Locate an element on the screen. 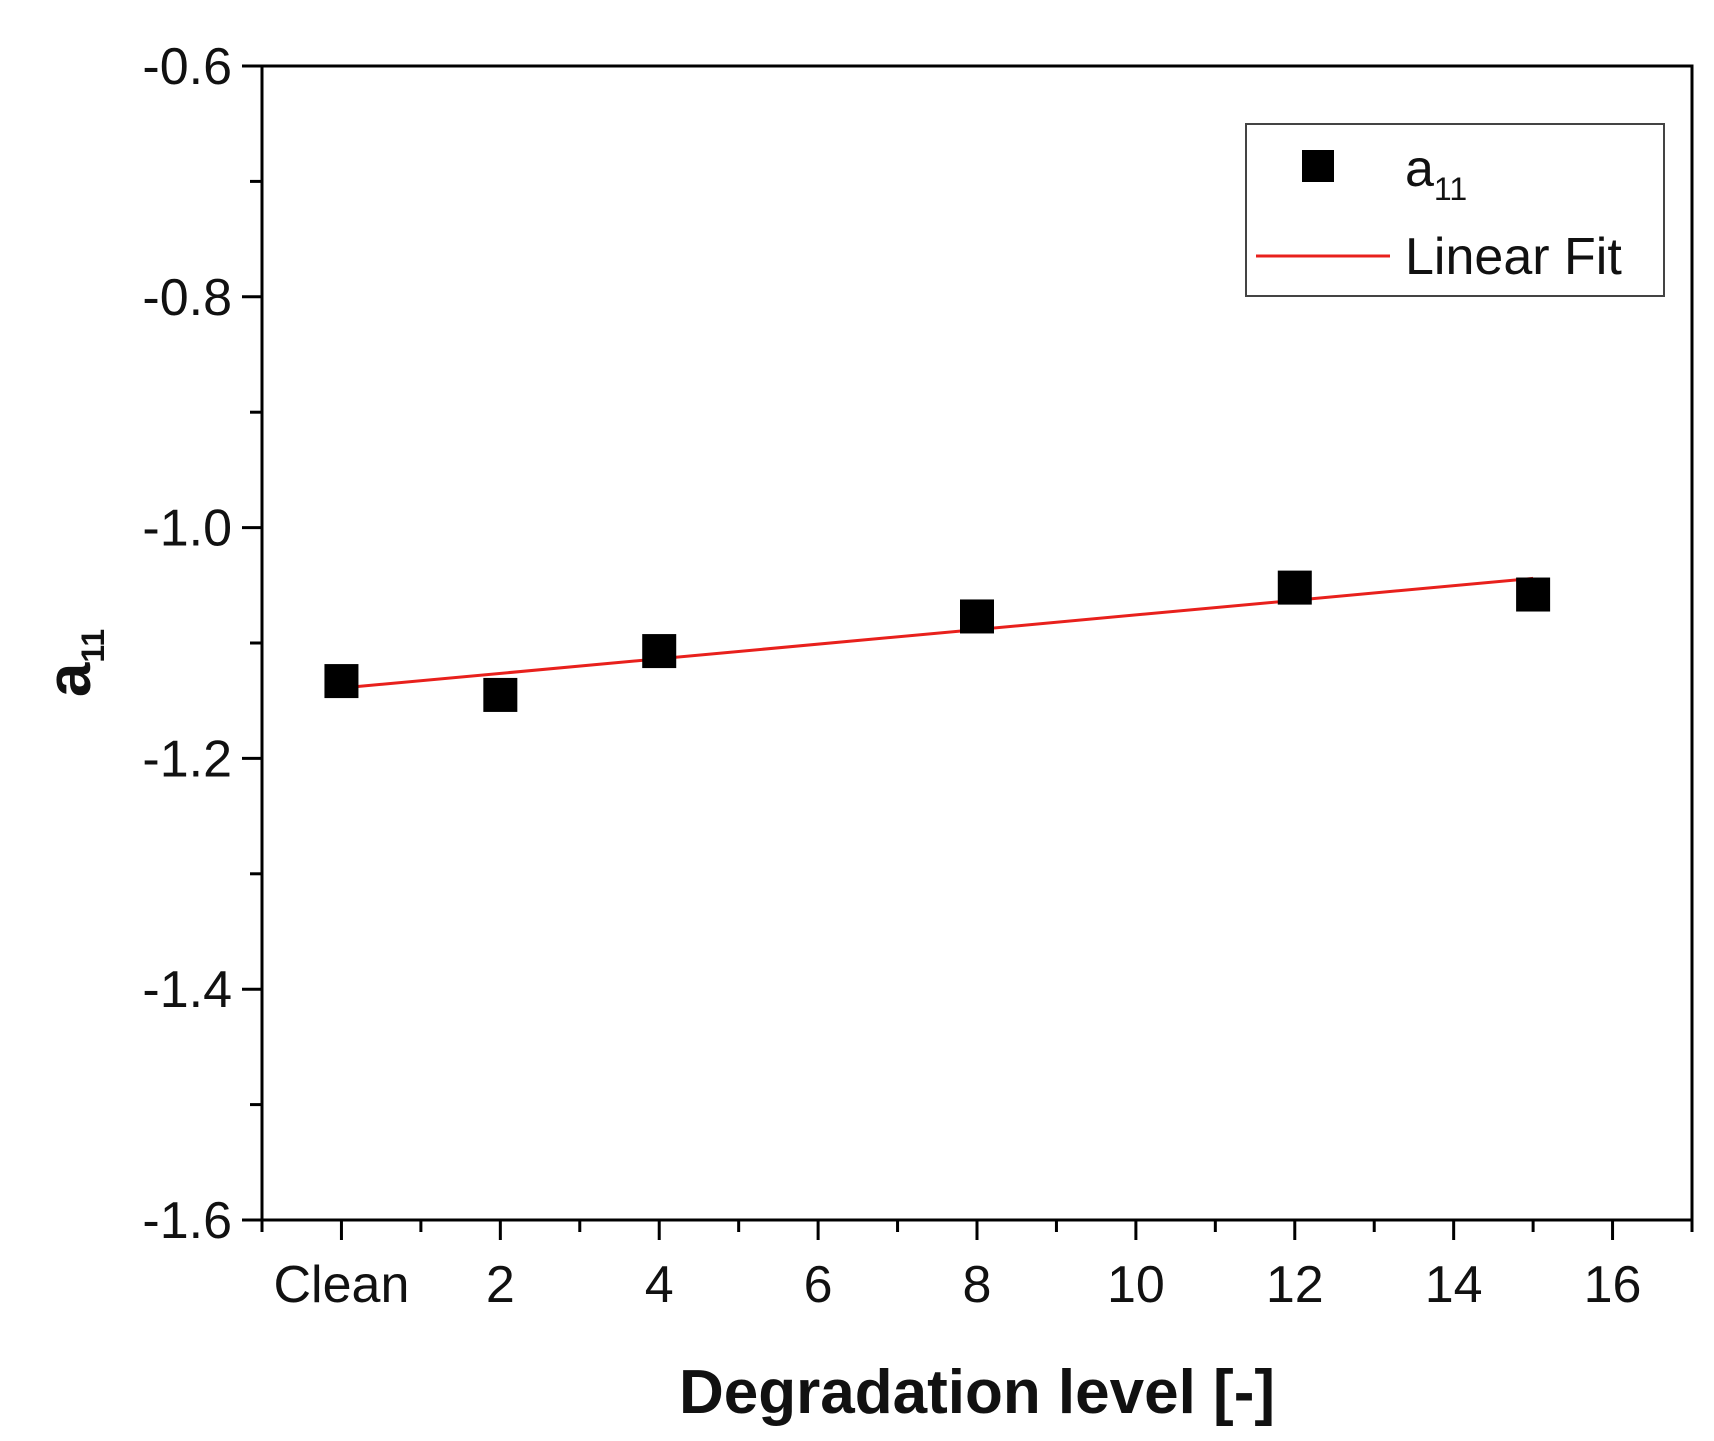  x-tick-label: 6 is located at coordinates (818, 1285).